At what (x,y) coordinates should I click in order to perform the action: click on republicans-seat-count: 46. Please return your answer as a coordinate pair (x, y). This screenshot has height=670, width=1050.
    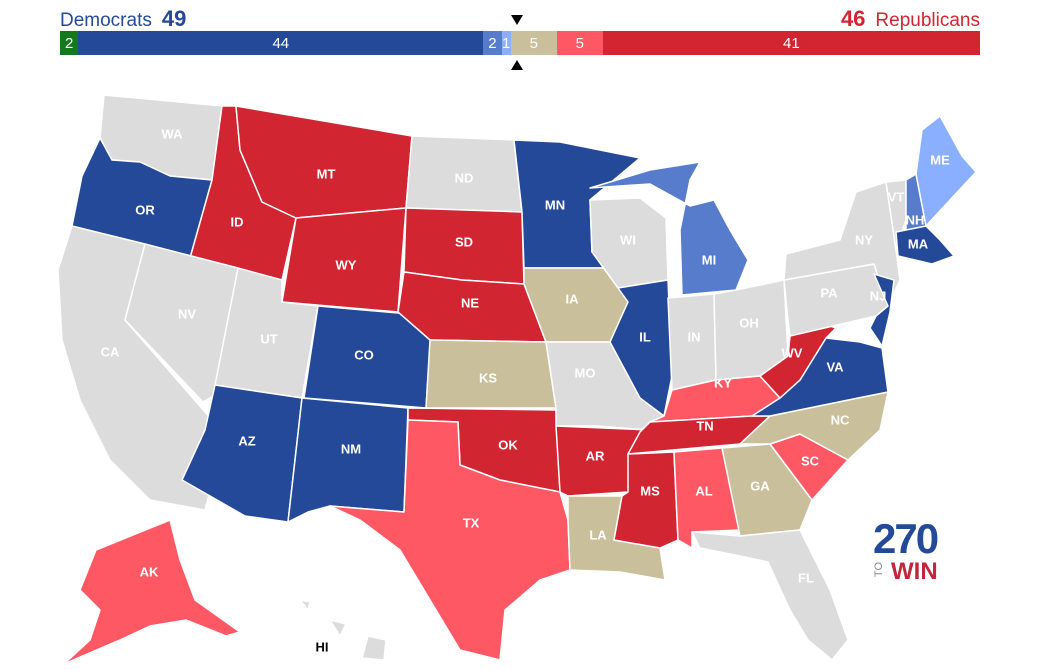
    Looking at the image, I should click on (853, 18).